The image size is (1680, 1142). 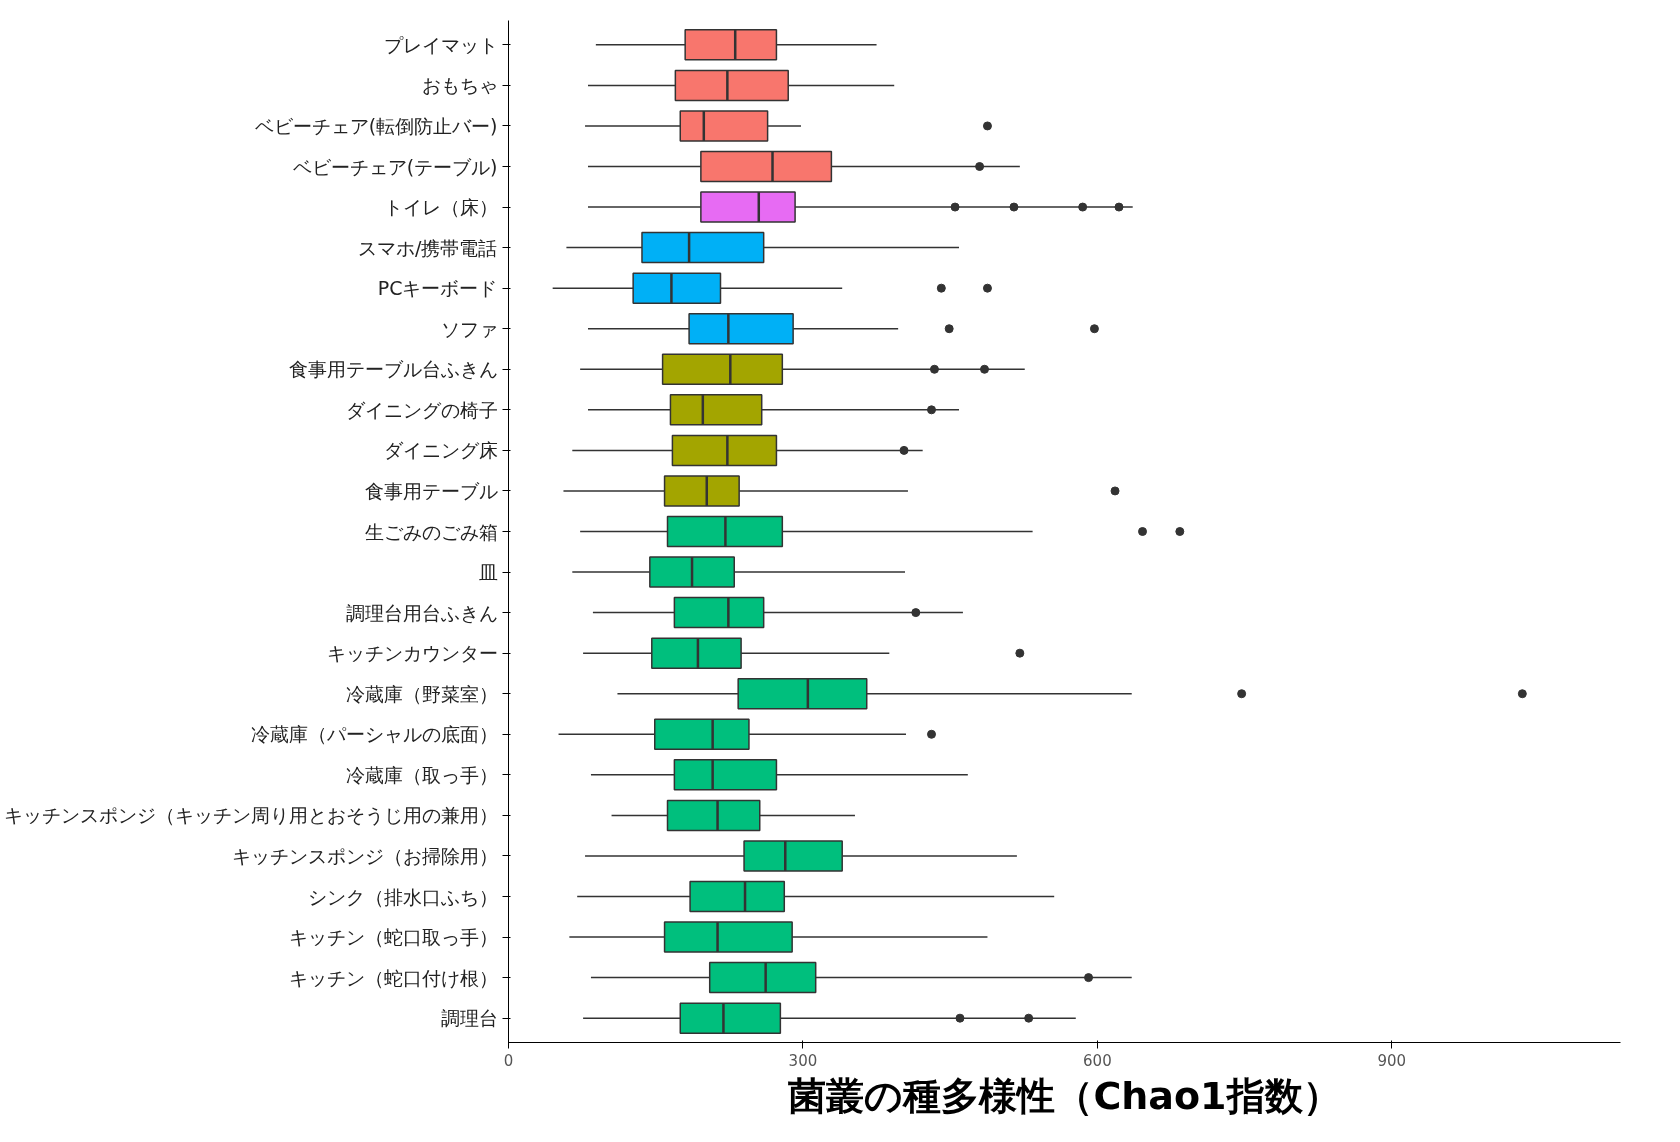 I want to click on y-tick-label: ソファ, so click(x=469, y=328).